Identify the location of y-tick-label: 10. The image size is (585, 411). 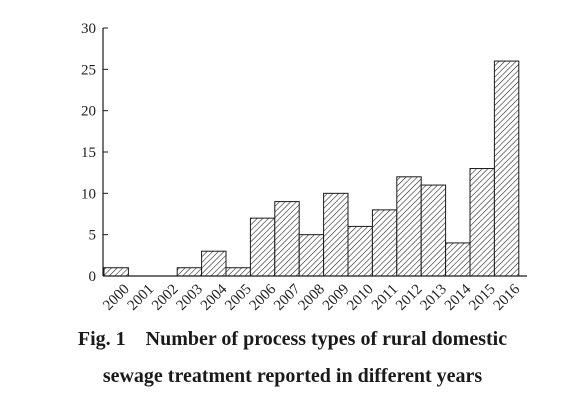
(88, 194).